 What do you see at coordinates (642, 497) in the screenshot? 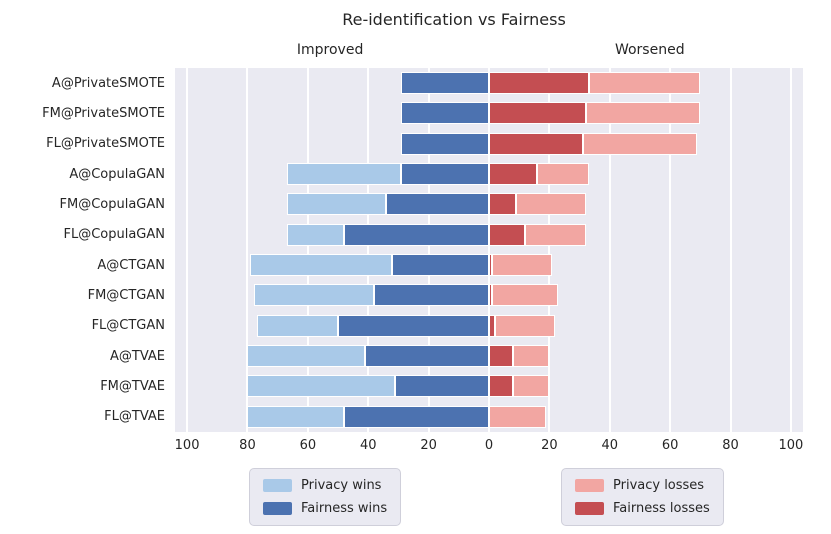
I see `legend-losses: Privacy losses Fairness losses` at bounding box center [642, 497].